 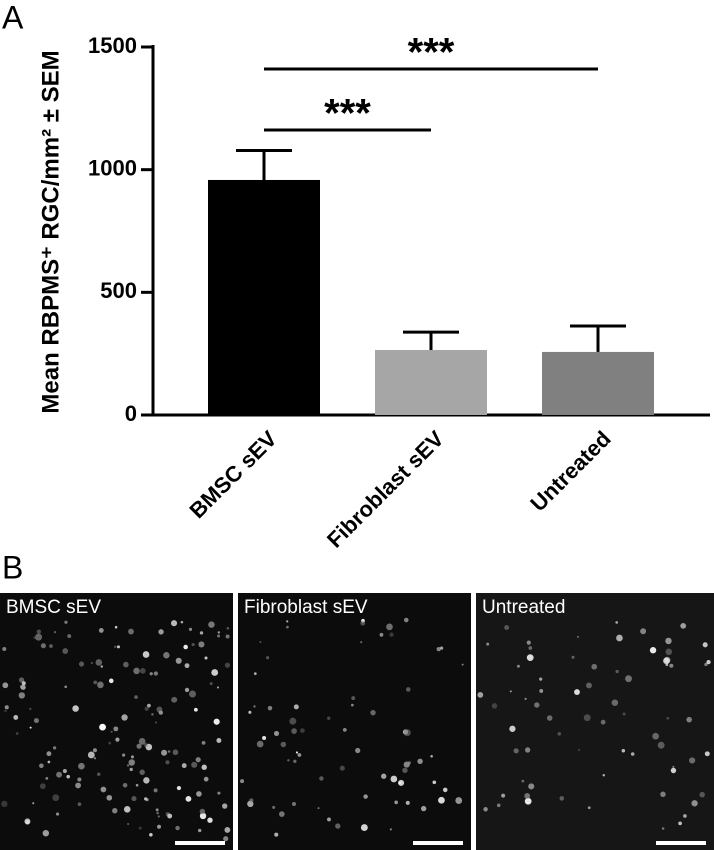 I want to click on y-tick-label: 1500, so click(x=112, y=45).